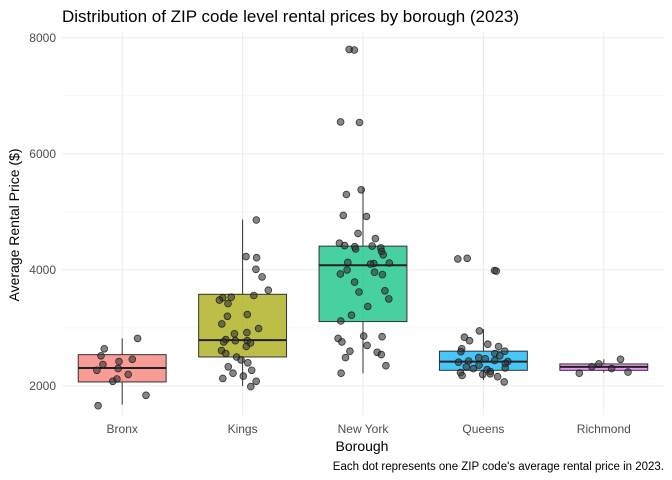 Image resolution: width=672 pixels, height=480 pixels. I want to click on x-tick-label: New York, so click(364, 429).